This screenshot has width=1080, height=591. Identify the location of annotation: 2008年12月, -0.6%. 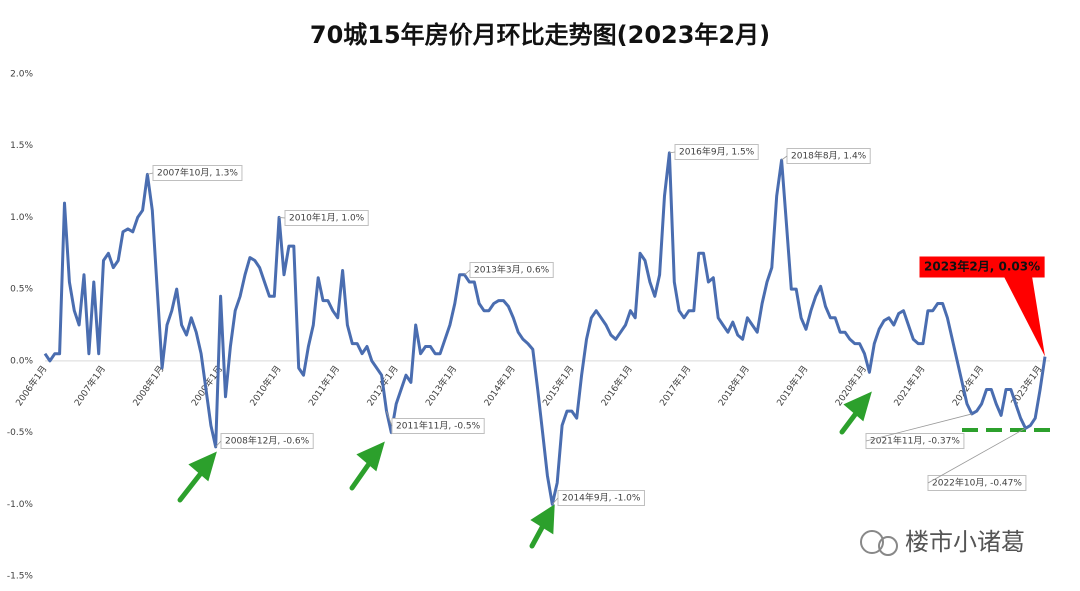
(264, 441).